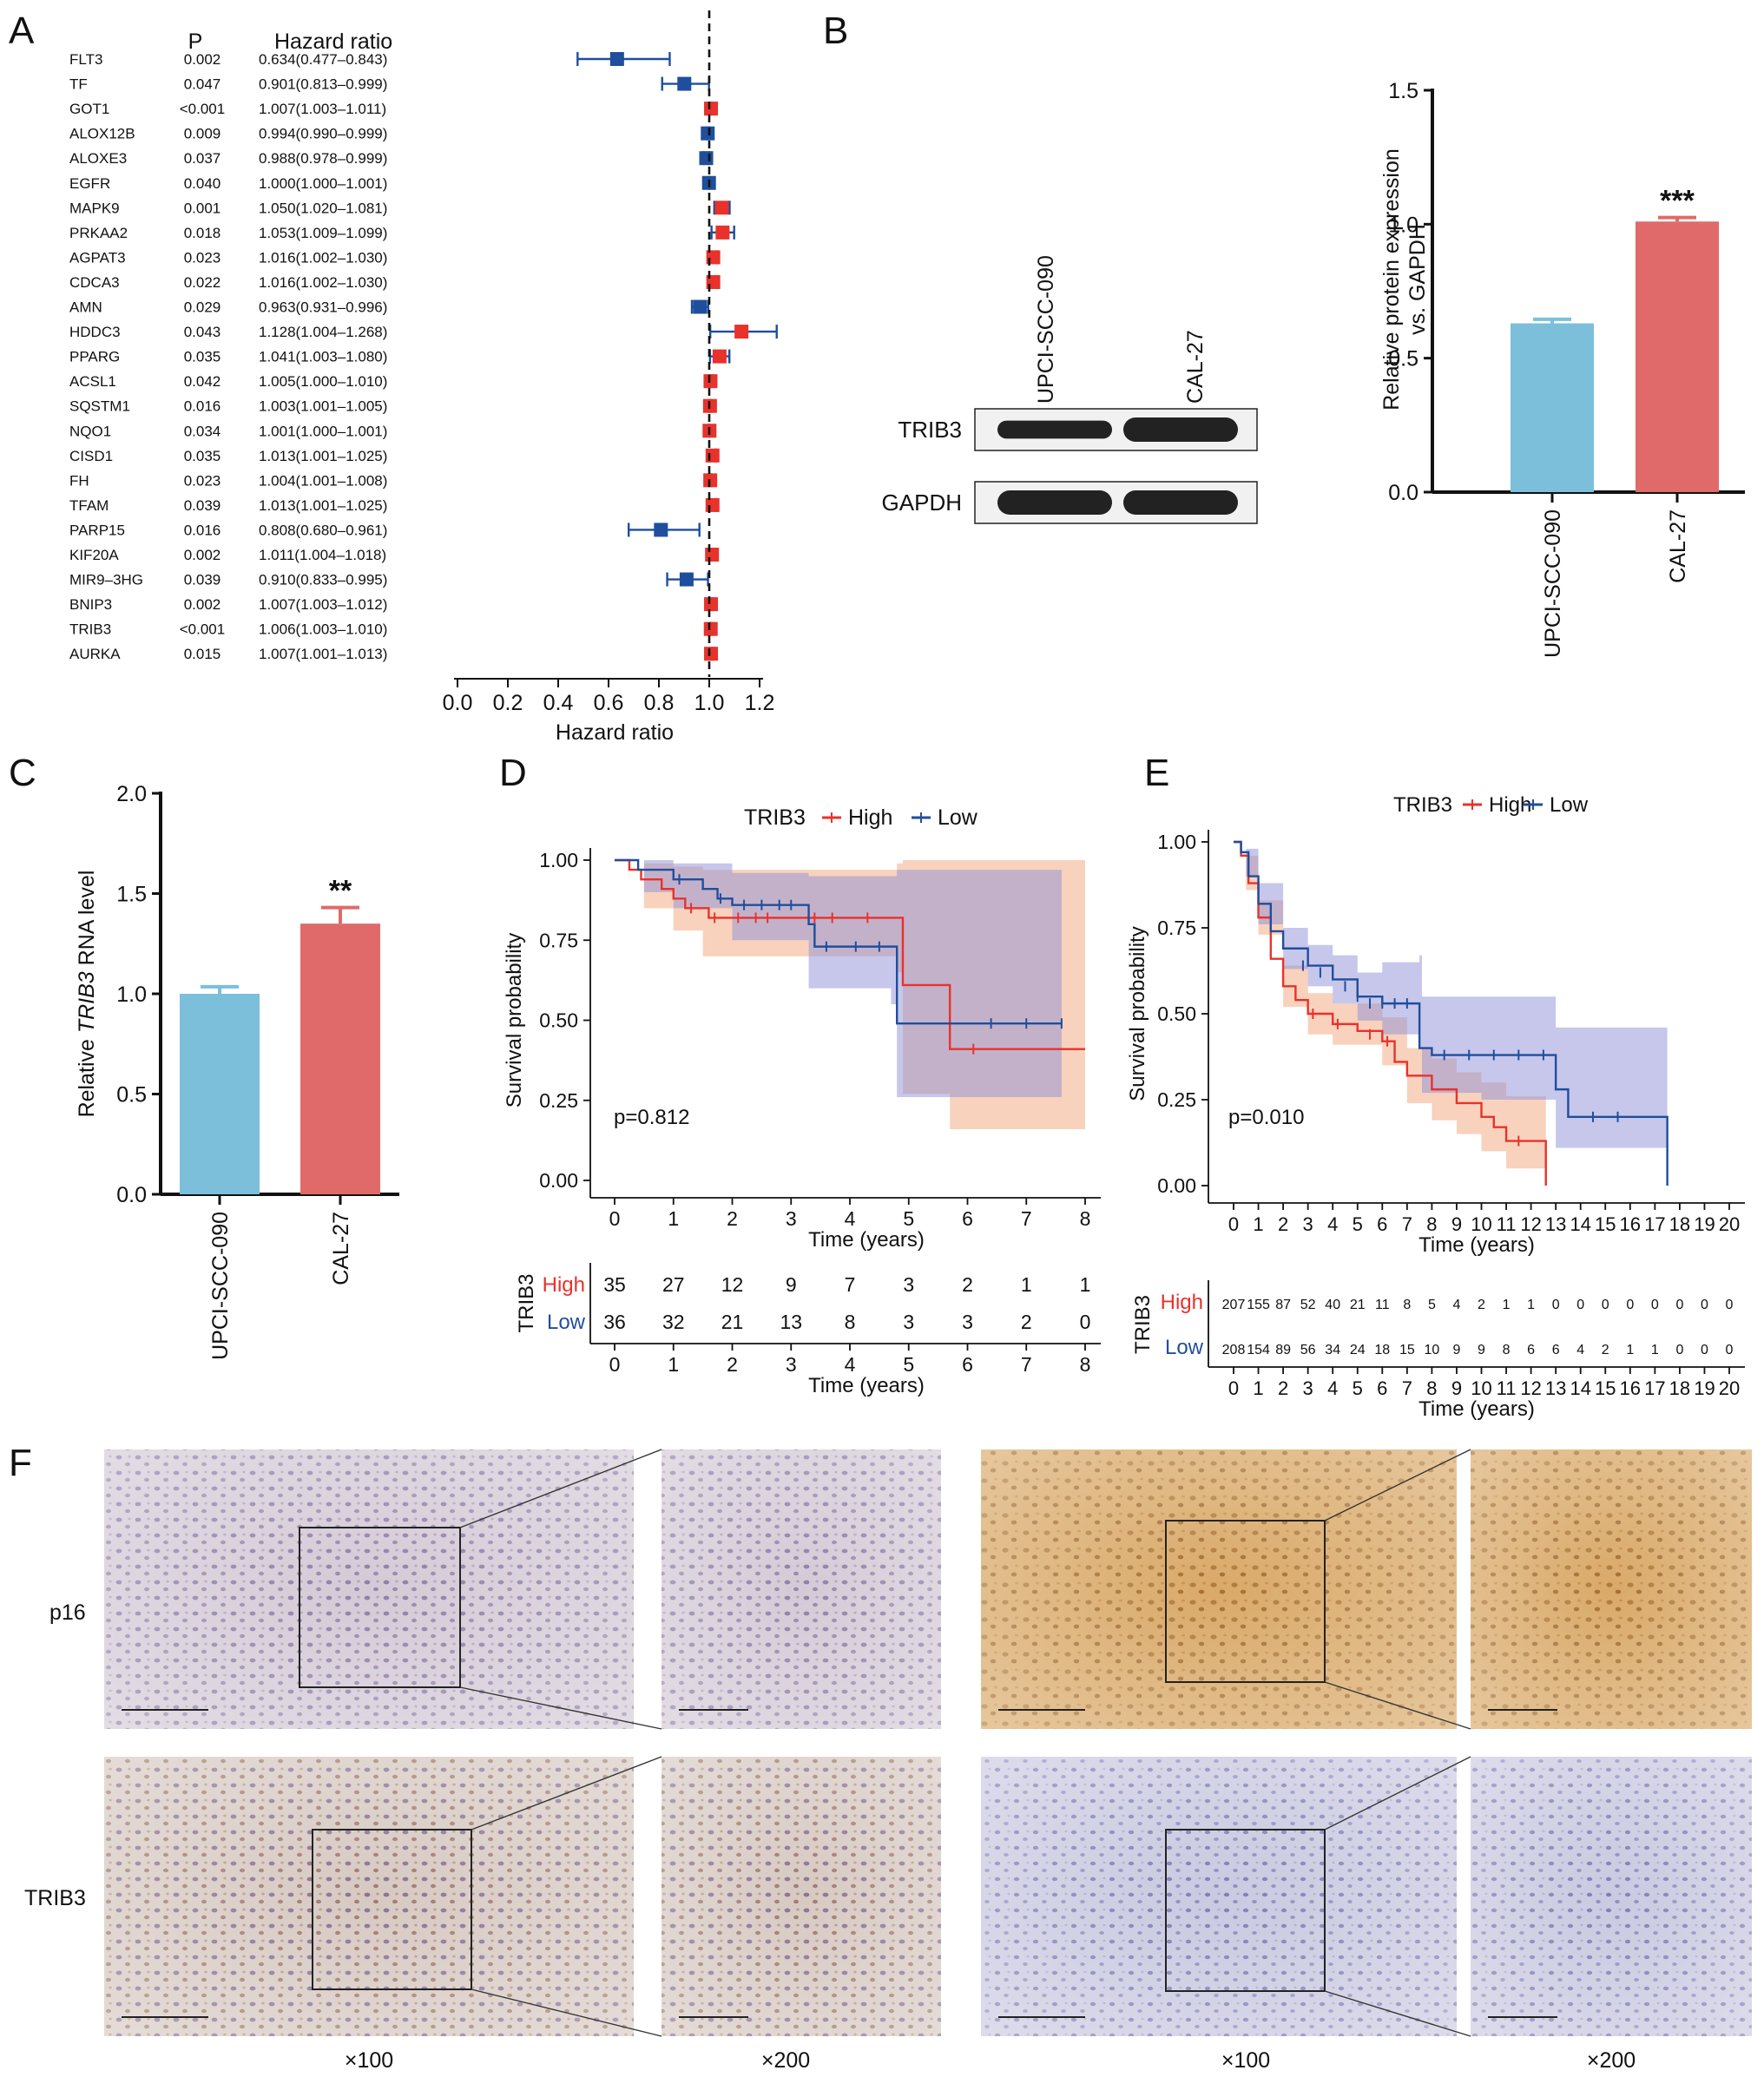  Describe the element at coordinates (673, 1284) in the screenshot. I see `risk-count: 27` at that location.